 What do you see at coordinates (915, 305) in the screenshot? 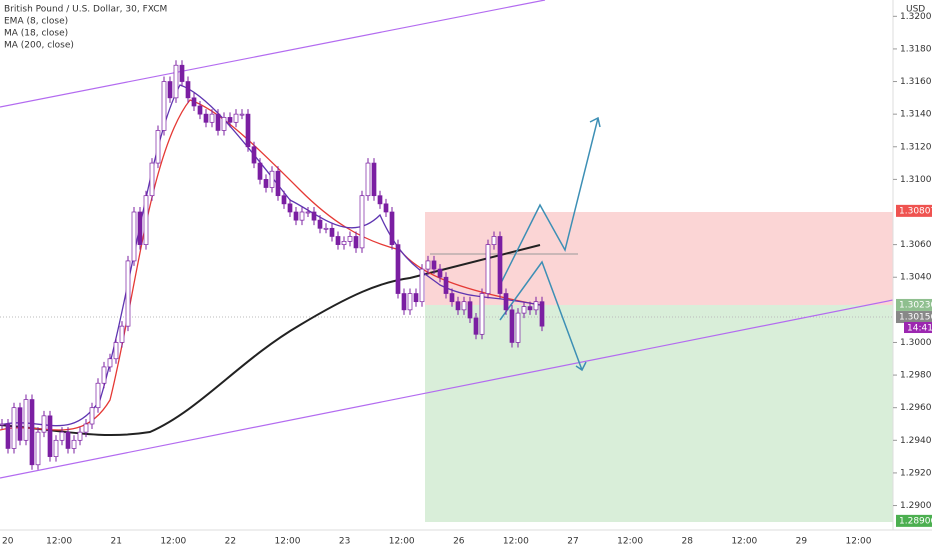
I see `price-tag-label: 1.30230` at bounding box center [915, 305].